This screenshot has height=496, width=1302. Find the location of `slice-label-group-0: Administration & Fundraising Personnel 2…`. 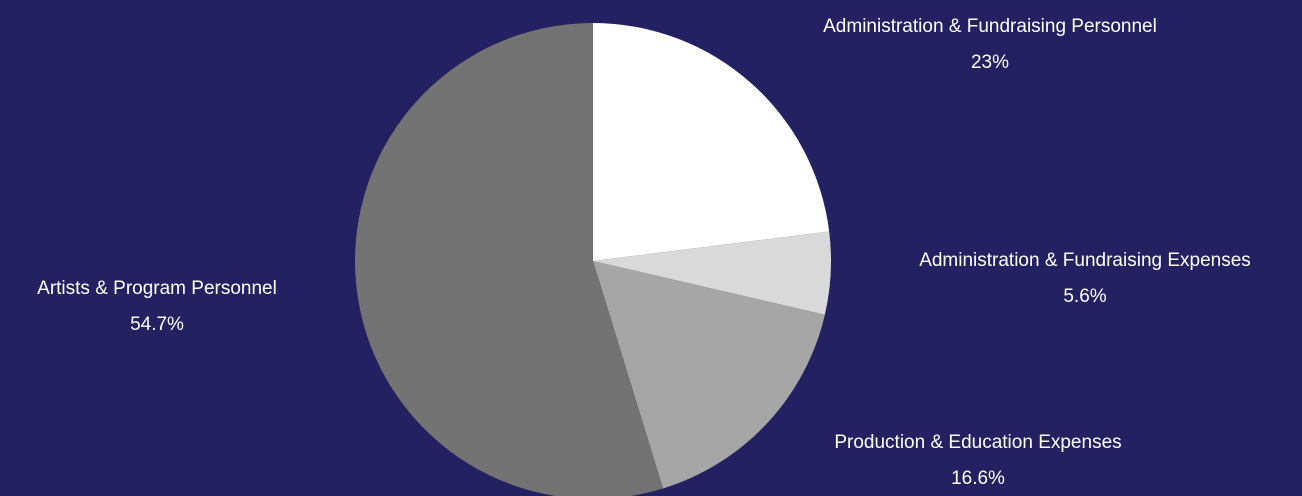

slice-label-group-0: Administration & Fundraising Personnel 2… is located at coordinates (990, 44).